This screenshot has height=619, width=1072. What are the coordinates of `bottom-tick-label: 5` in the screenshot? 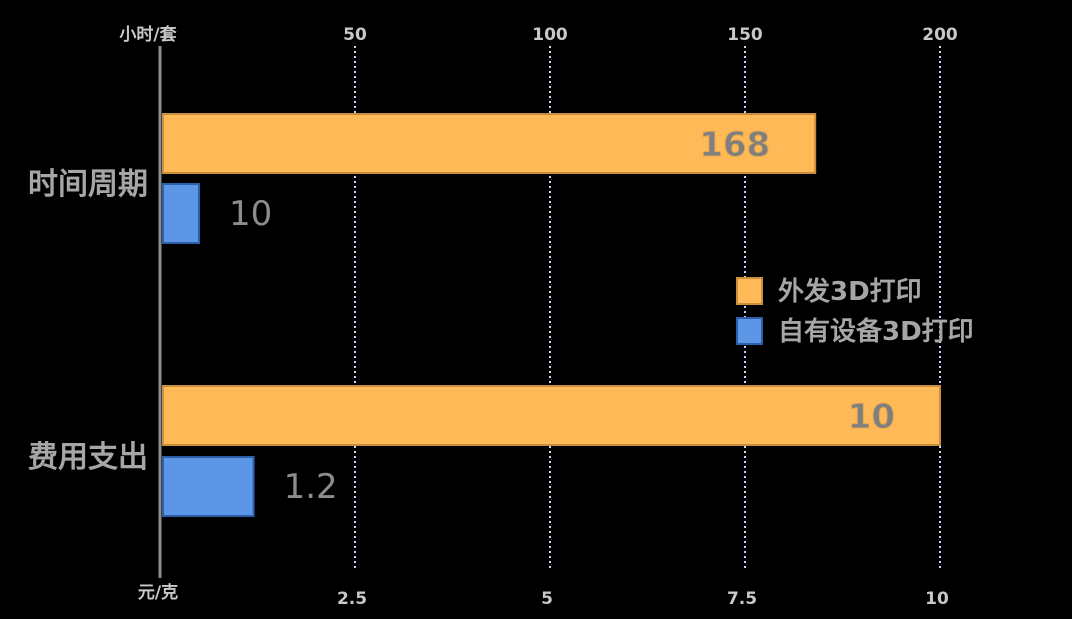 It's located at (547, 599).